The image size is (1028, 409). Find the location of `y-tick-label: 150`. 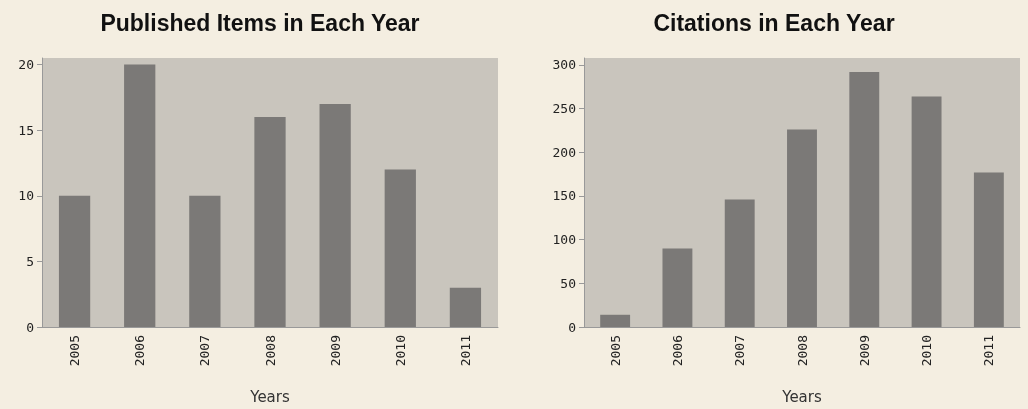

y-tick-label: 150 is located at coordinates (564, 196).